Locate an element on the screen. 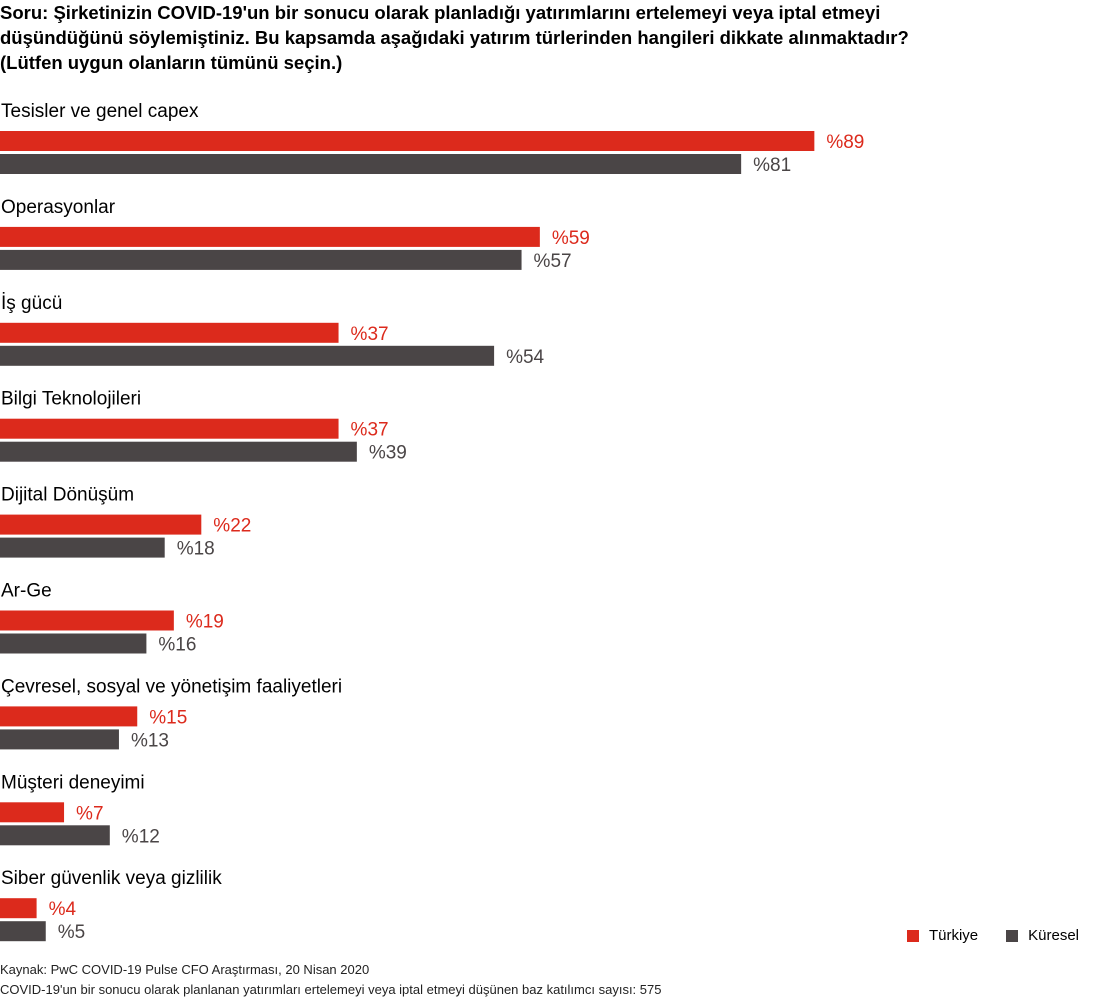 This screenshot has height=1000, width=1093. legend-label-kuresel: Küresel is located at coordinates (1053, 935).